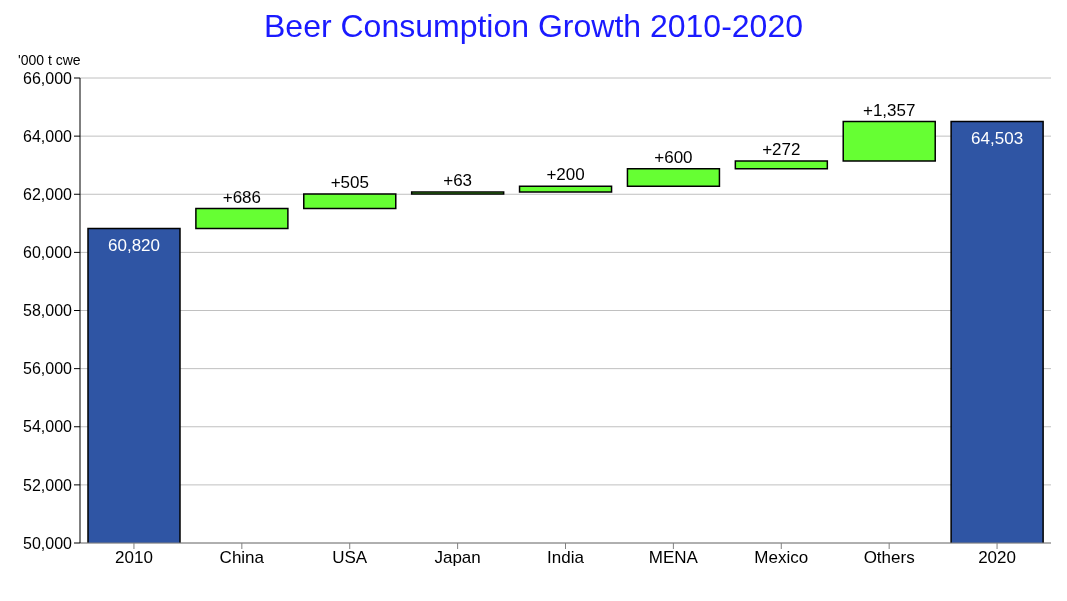  I want to click on data-label: 64,503, so click(997, 138).